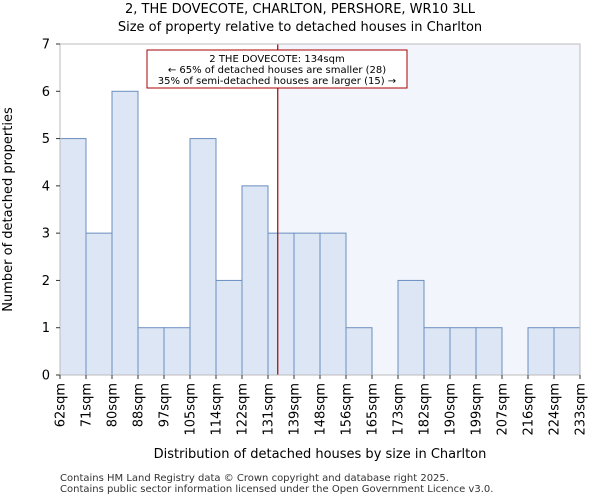 The image size is (600, 500). I want to click on bar-173sqm, so click(411, 327).